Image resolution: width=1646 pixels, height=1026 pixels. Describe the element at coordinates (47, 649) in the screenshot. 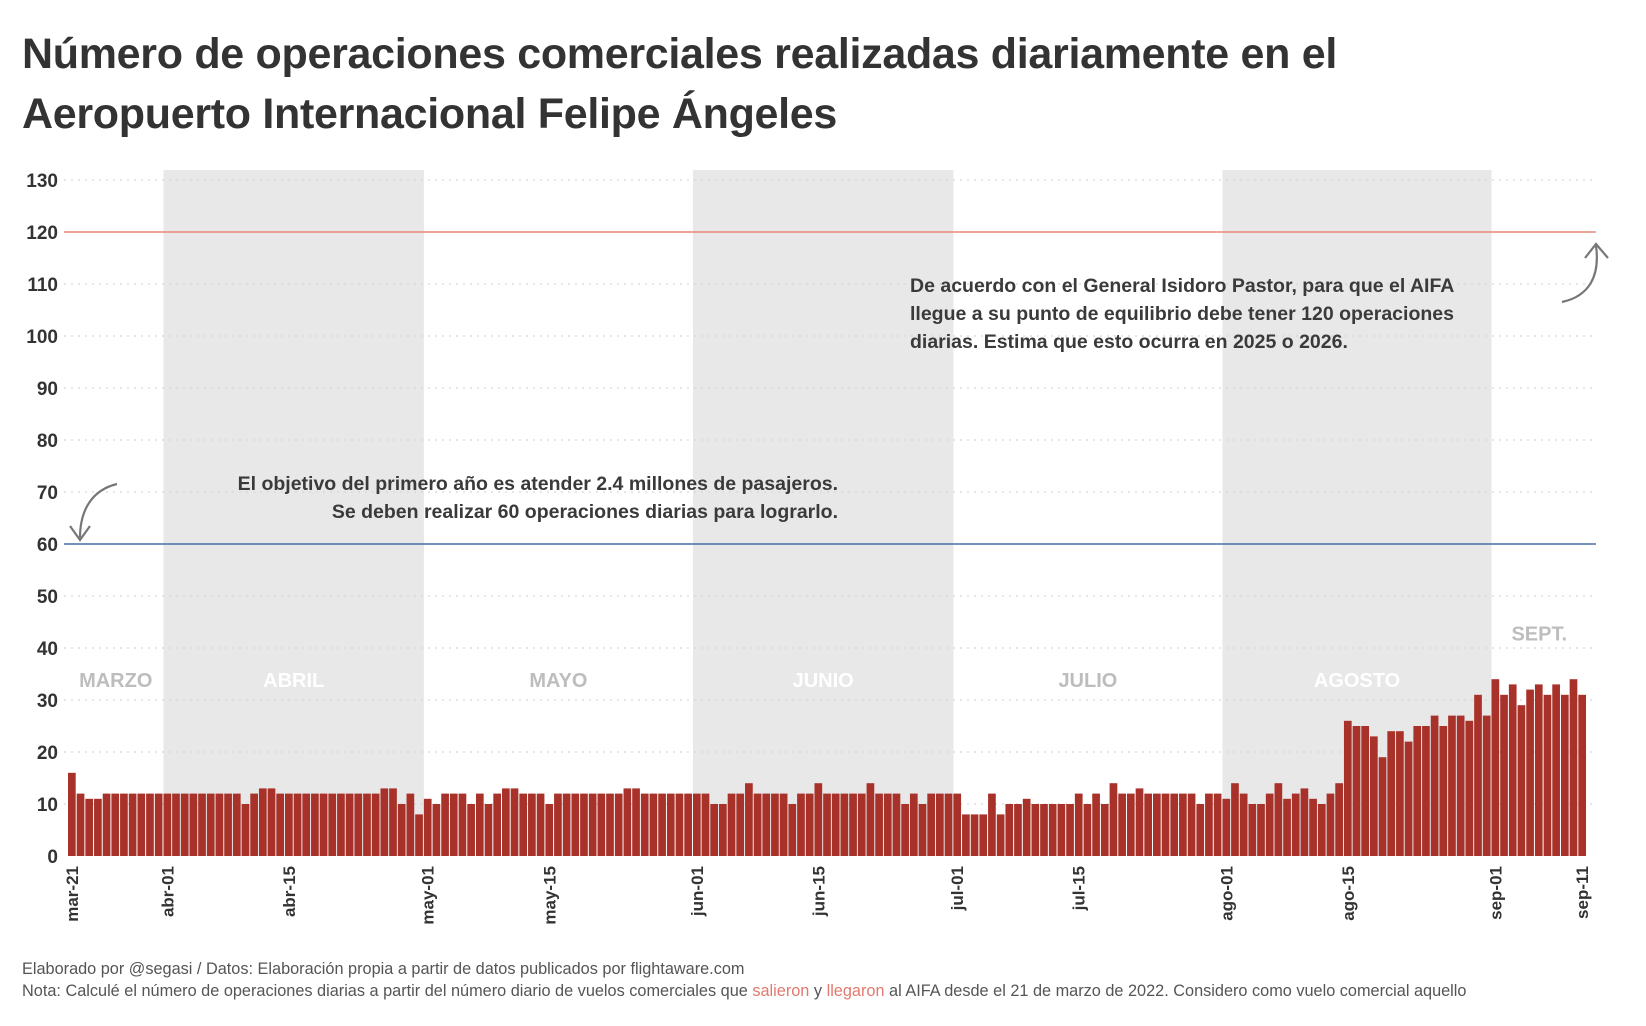

I see `y-tick-label: 40` at that location.